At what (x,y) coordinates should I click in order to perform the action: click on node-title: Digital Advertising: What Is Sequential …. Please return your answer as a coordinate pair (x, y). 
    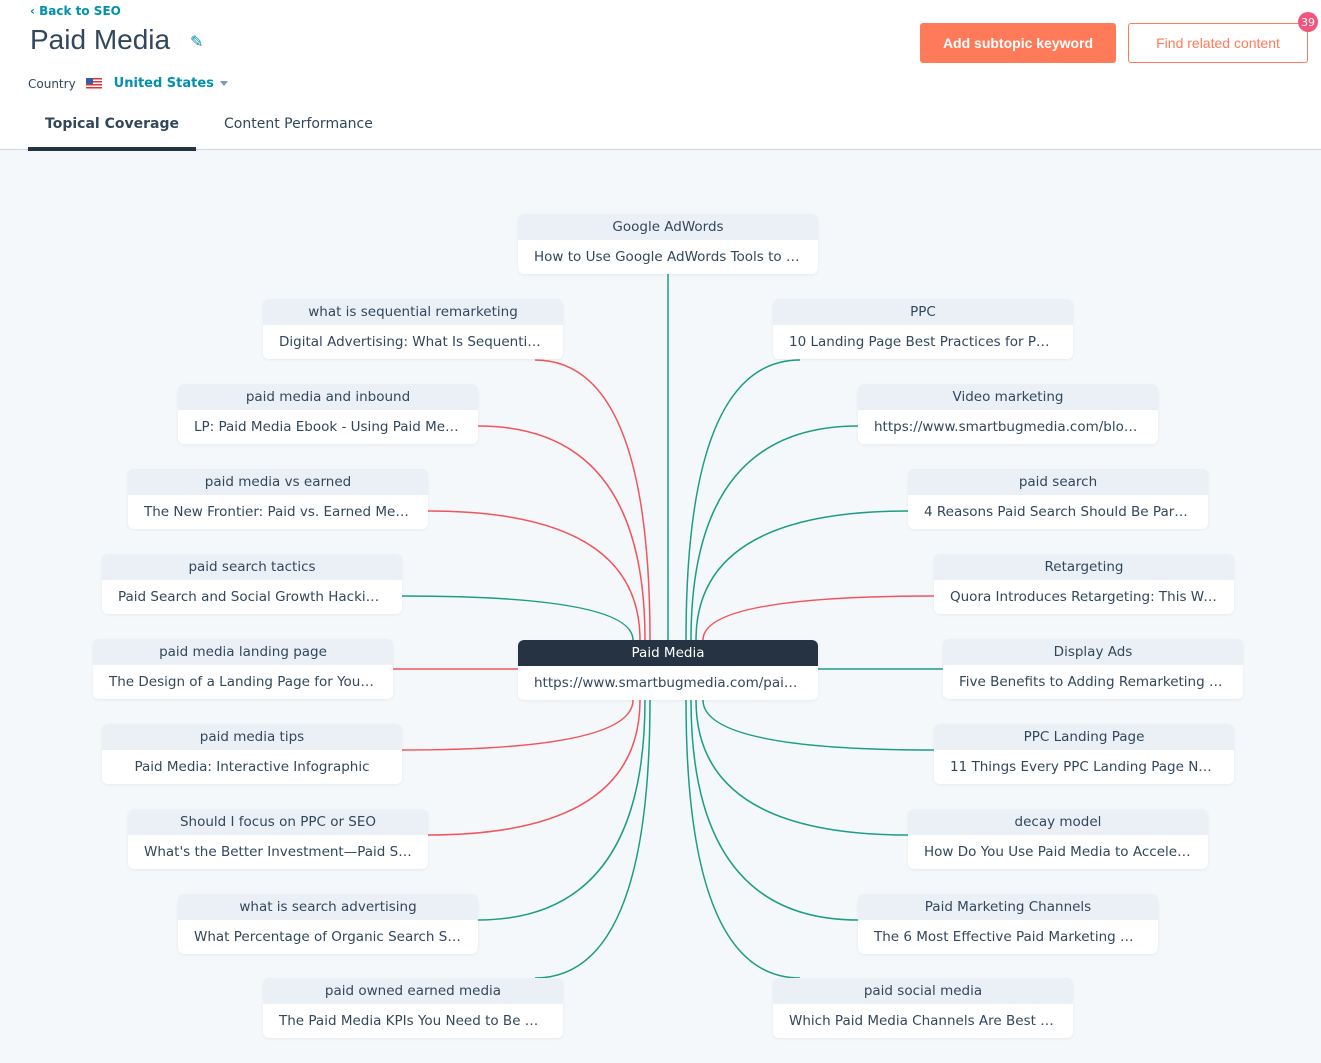
    Looking at the image, I should click on (418, 342).